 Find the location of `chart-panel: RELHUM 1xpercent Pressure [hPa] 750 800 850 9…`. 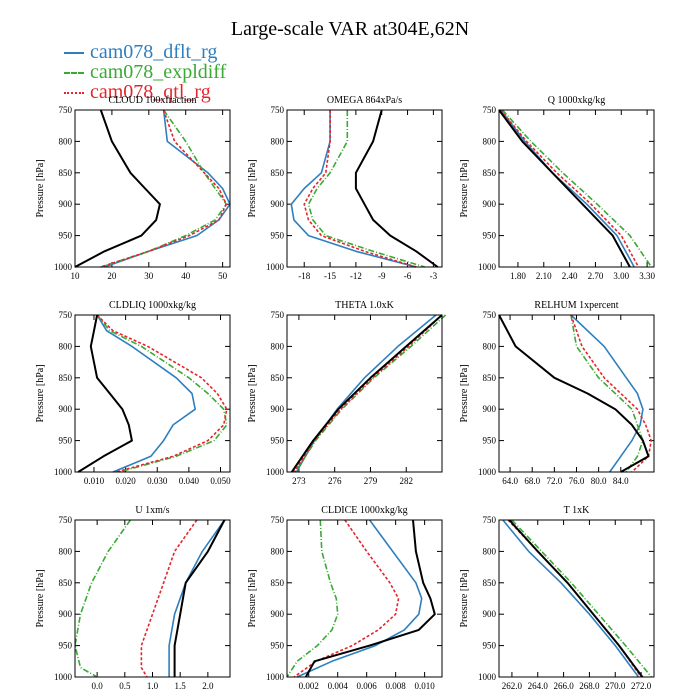

chart-panel: RELHUM 1xpercent Pressure [hPa] 750 800 850 9… is located at coordinates (557, 393).